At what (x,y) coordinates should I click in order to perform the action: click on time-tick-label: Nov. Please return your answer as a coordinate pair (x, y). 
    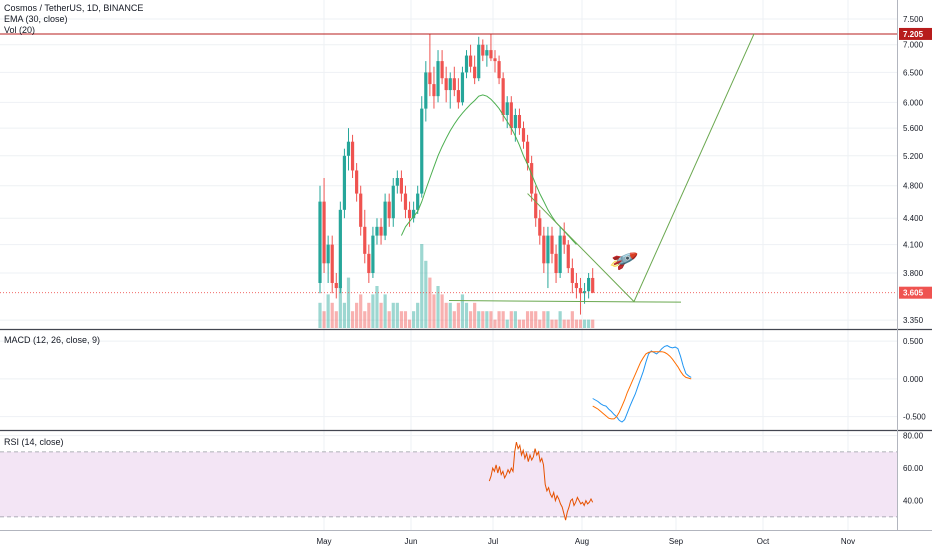
    Looking at the image, I should click on (848, 541).